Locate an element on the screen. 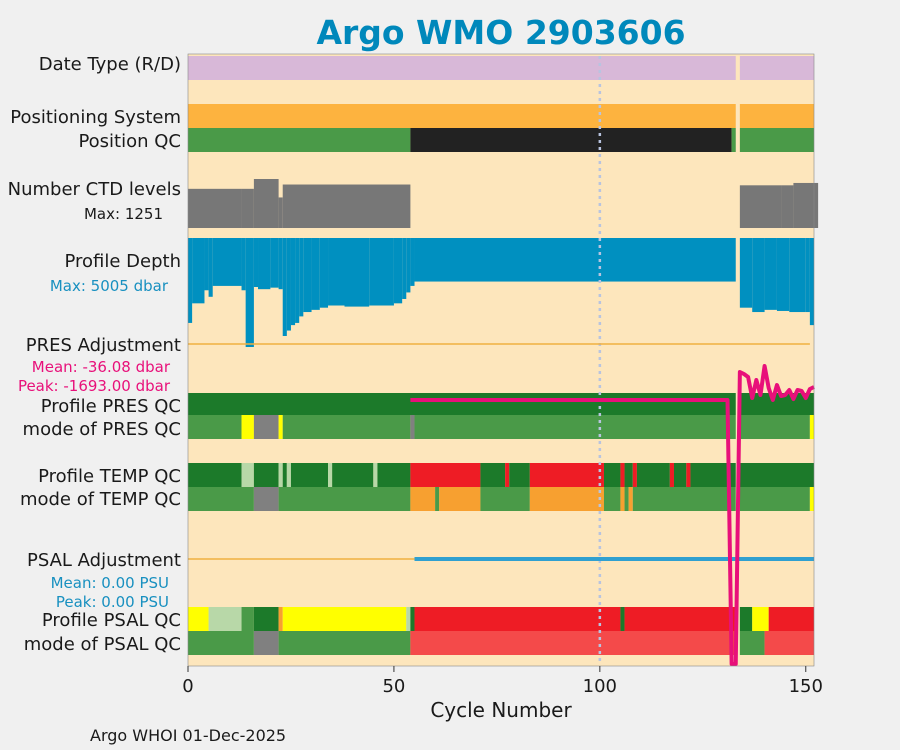 The image size is (900, 750). label-date-type: Date Type (R/D) is located at coordinates (110, 64).